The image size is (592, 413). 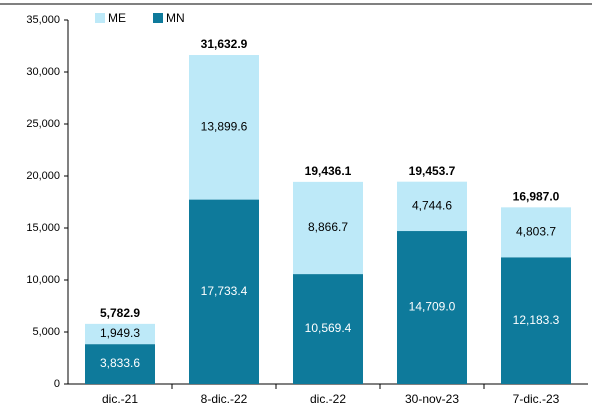 I want to click on value-label: 4,803.7, so click(x=536, y=231).